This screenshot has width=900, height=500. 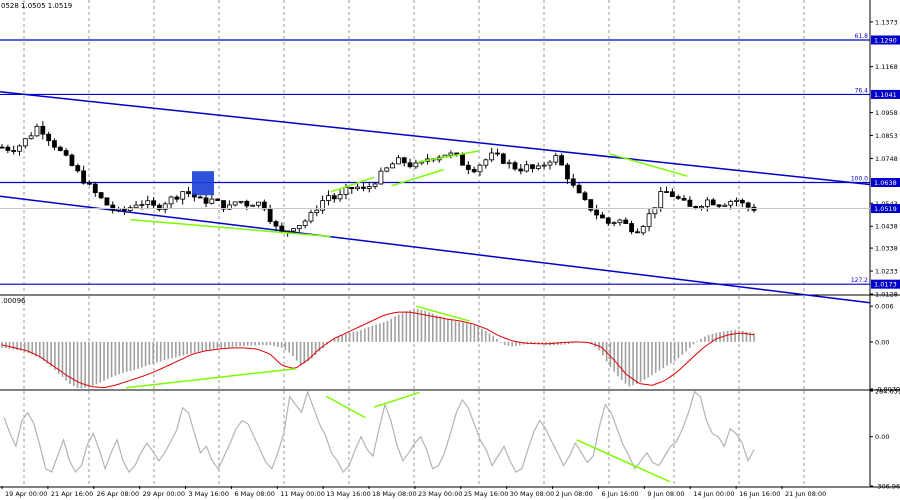 What do you see at coordinates (886, 22) in the screenshot?
I see `price-axis-label: 1.1373` at bounding box center [886, 22].